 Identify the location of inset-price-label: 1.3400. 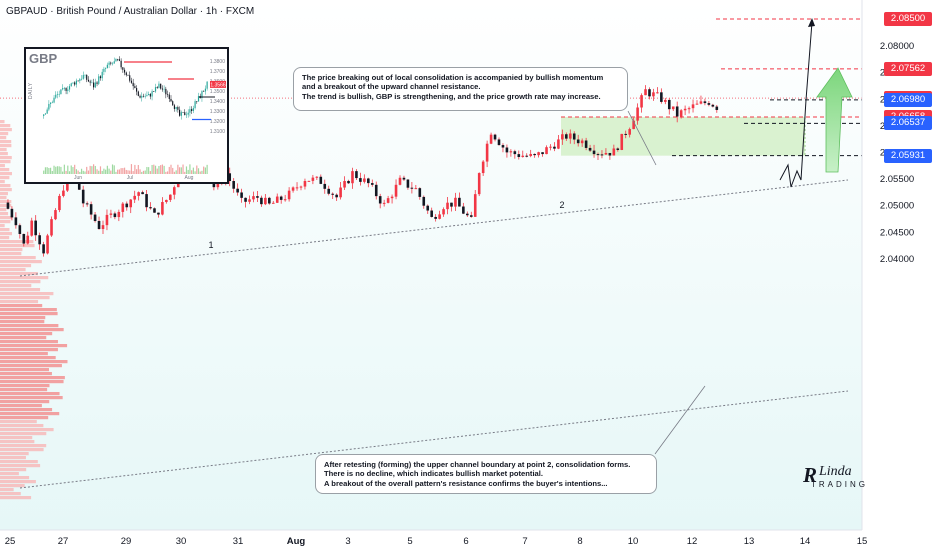
(218, 102).